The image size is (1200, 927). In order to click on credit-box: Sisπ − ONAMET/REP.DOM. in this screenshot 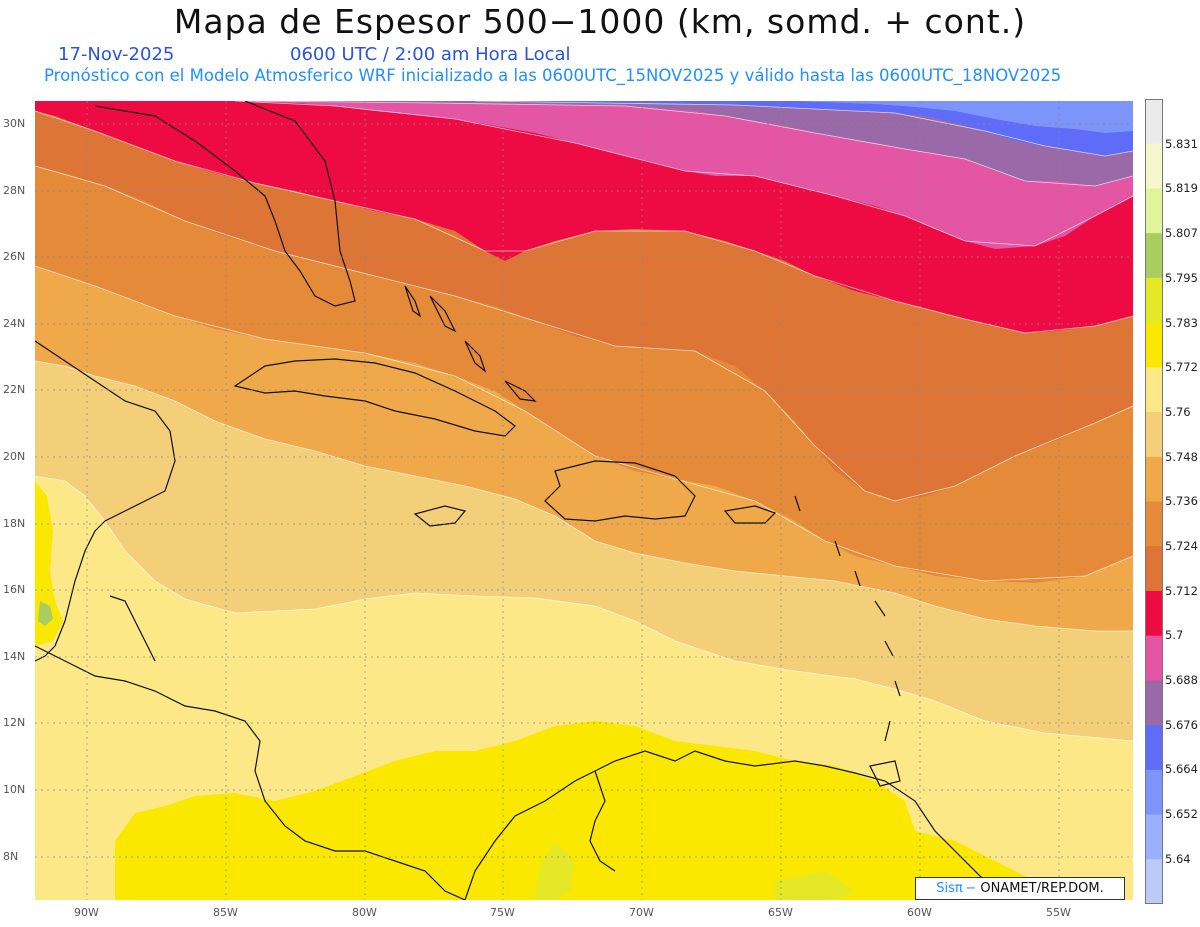, I will do `click(1020, 888)`.